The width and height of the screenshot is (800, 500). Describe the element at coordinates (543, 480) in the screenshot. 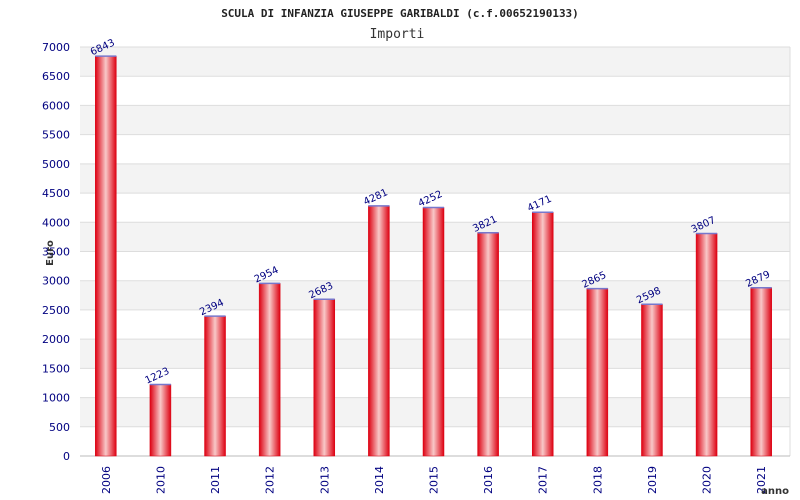

I see `x-tick-label: 2017` at that location.